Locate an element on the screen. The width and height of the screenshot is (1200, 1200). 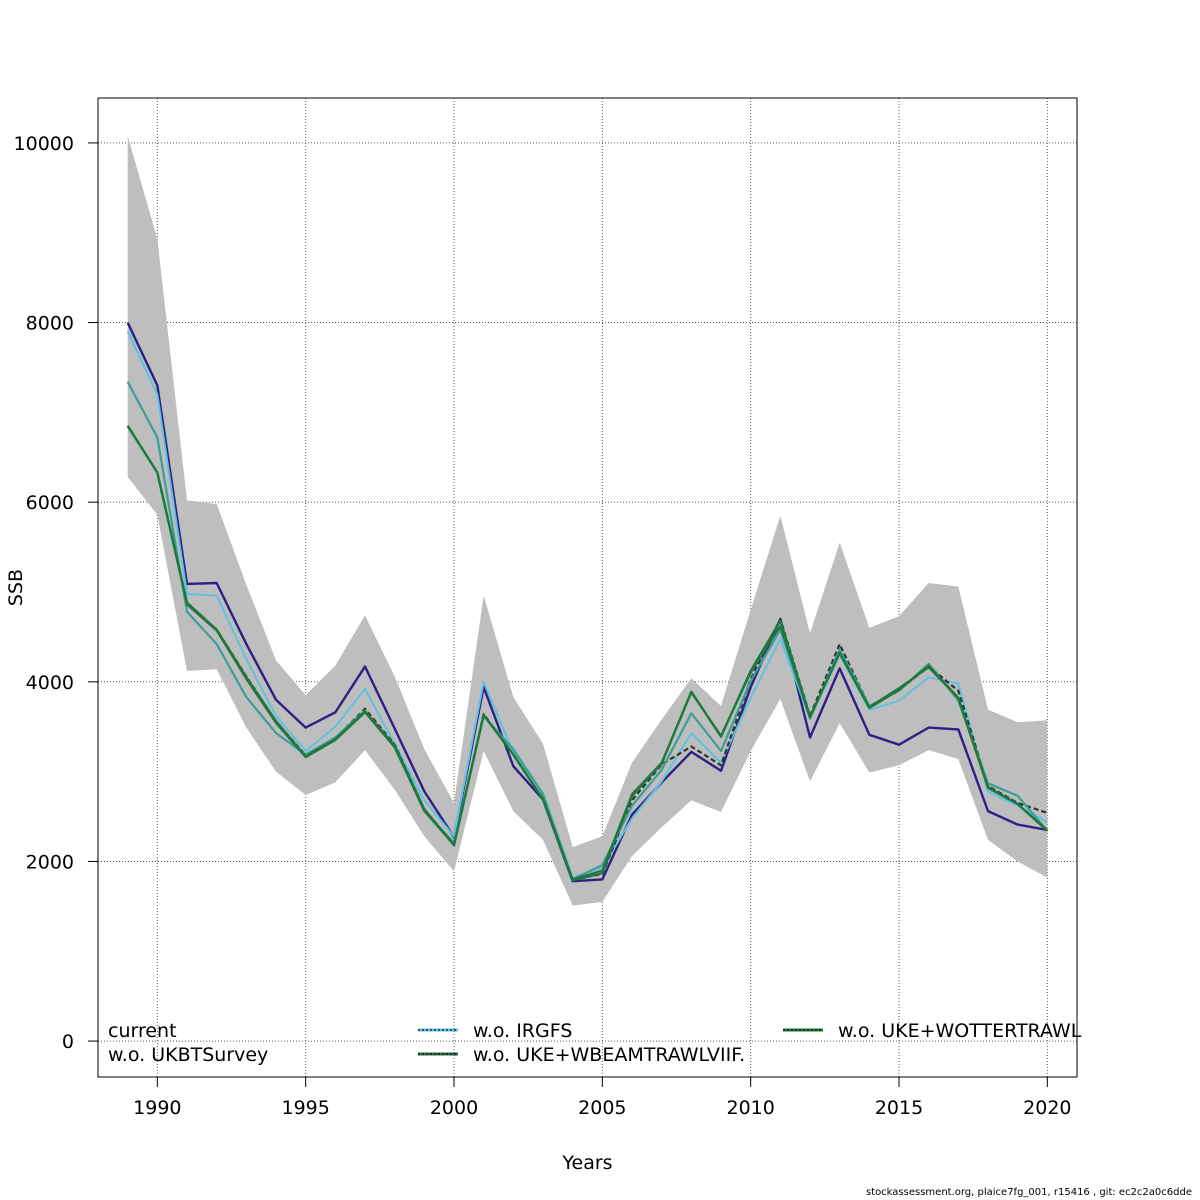
y-axis: 0 2000 4000 6000 8000 10000 is located at coordinates (56, 593).